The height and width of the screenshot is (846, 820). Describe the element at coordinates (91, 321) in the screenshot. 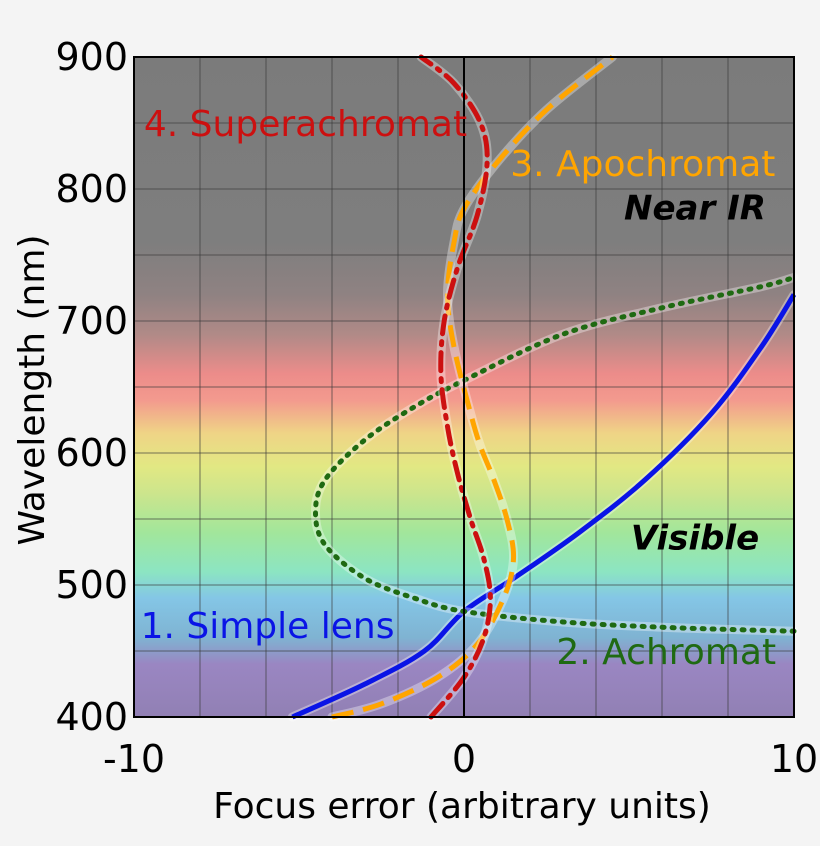

I see `y-tick-label: 700` at that location.